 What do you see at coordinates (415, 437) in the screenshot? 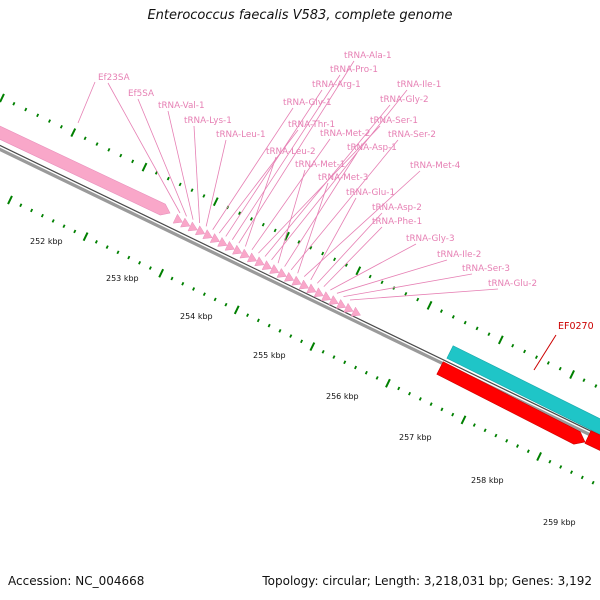
I see `ruler-label: 257 kbp` at bounding box center [415, 437].